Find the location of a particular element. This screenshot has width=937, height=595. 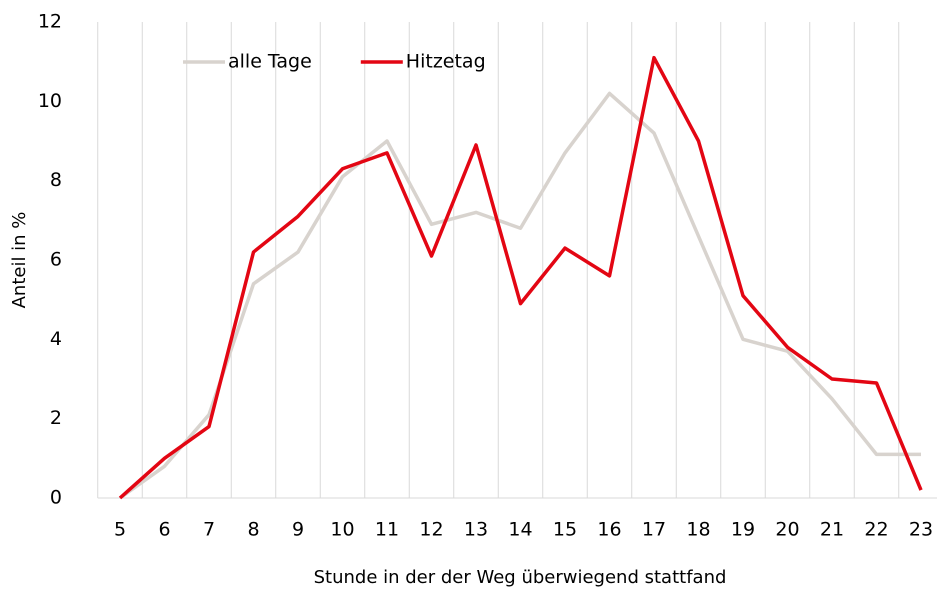

x-tick-label: 22 is located at coordinates (876, 530).